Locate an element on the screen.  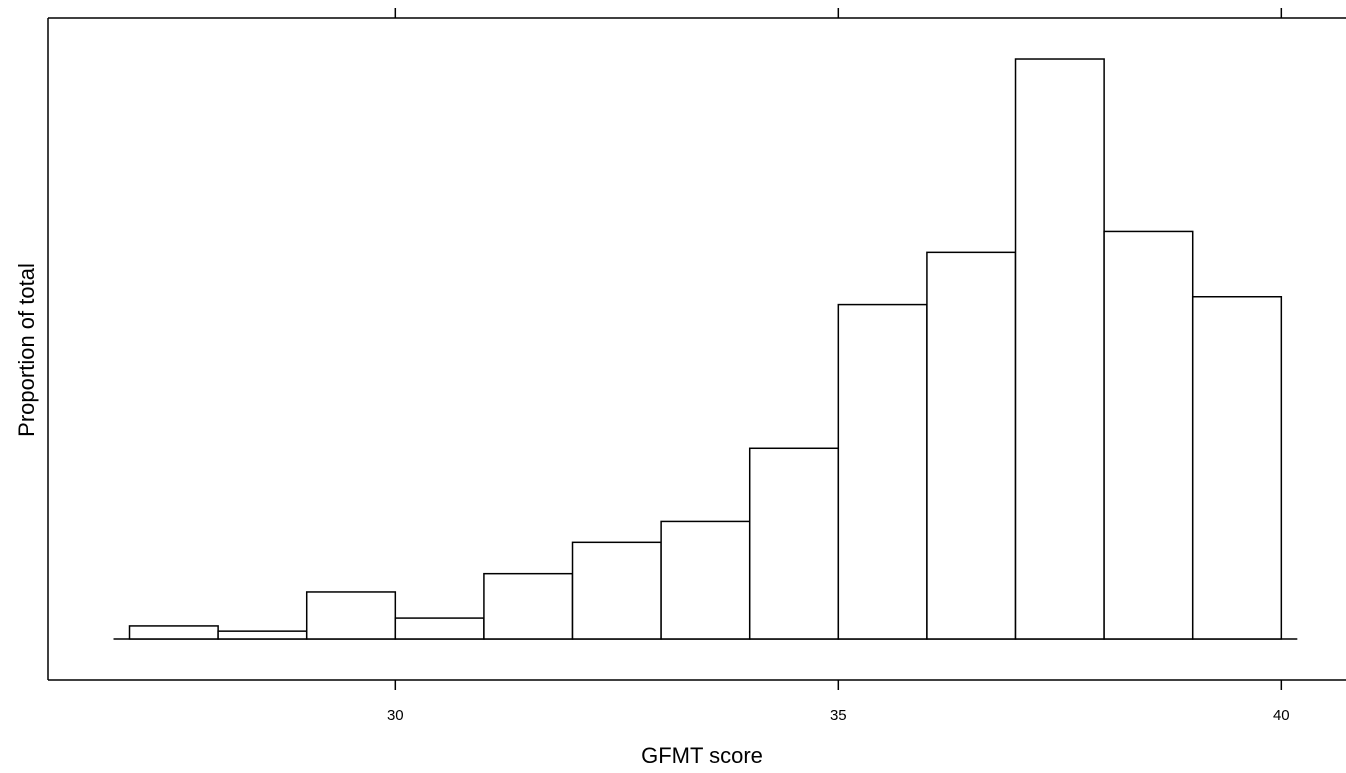
x-tick-label: 30 is located at coordinates (395, 715).